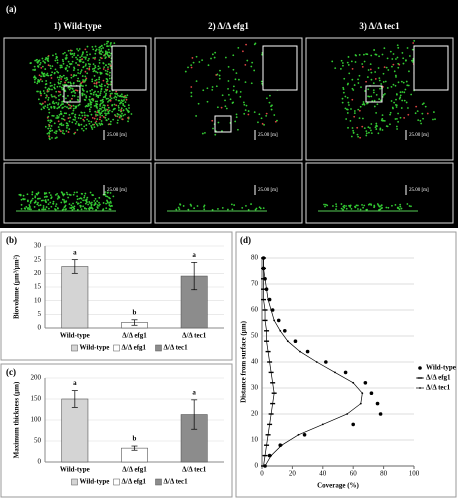 The width and height of the screenshot is (458, 500). What do you see at coordinates (255, 414) in the screenshot?
I see `y-tick-label: 20` at bounding box center [255, 414].